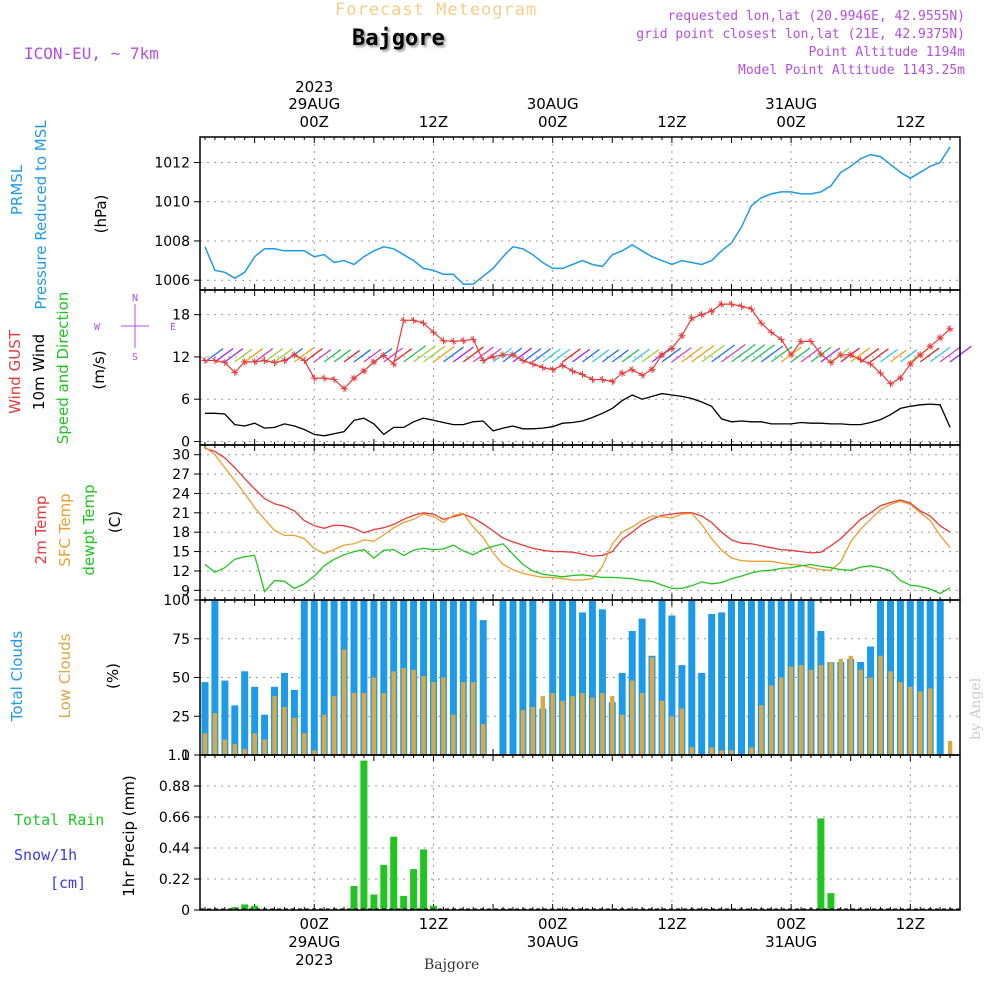 The height and width of the screenshot is (1000, 1000). Describe the element at coordinates (45, 855) in the screenshot. I see `snow-label: Snow/1h` at that location.